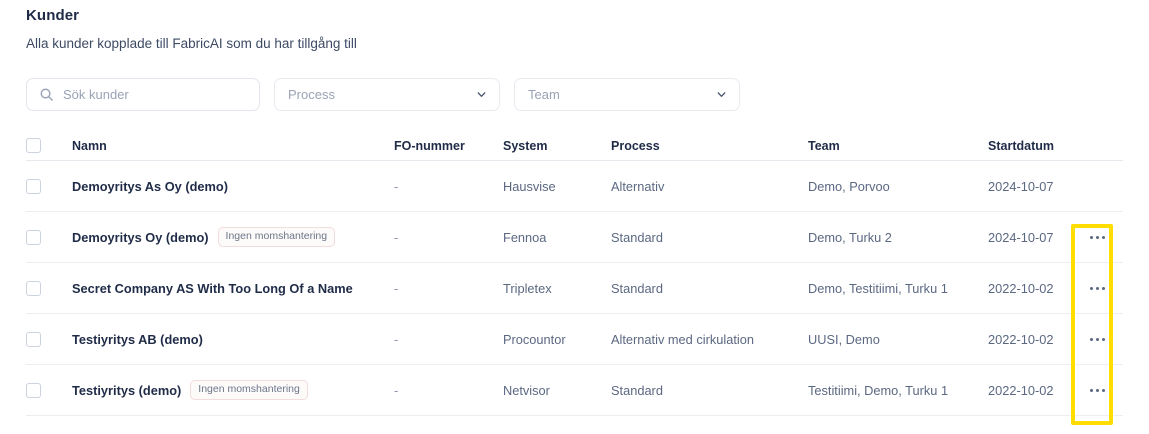 The width and height of the screenshot is (1149, 434). I want to click on customer-name: Testiyritys (demo), so click(127, 390).